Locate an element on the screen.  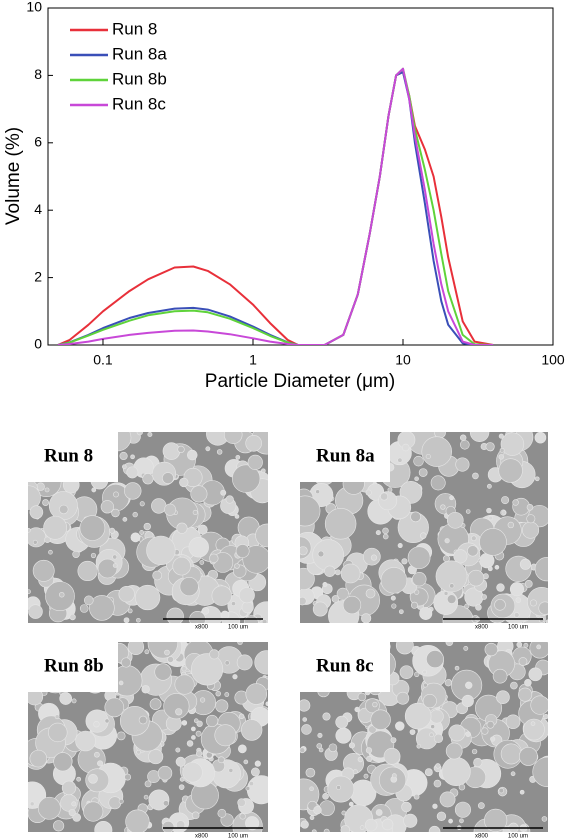
legend-label: Run 8a is located at coordinates (139, 53).